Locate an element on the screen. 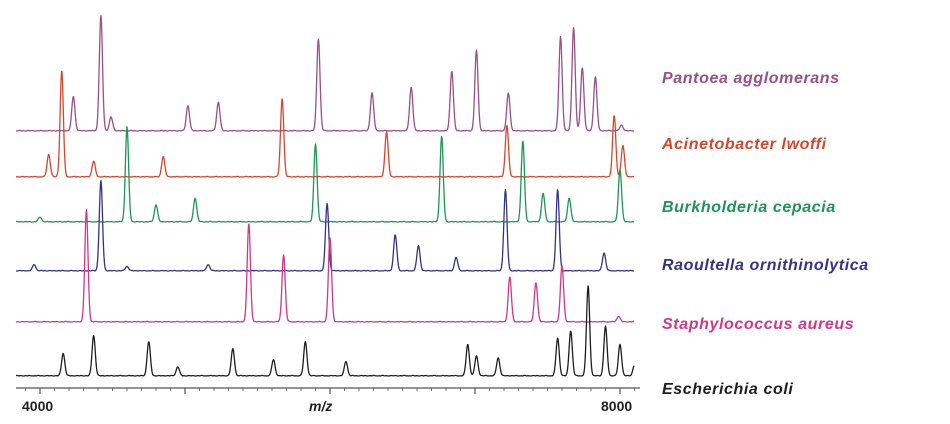 The width and height of the screenshot is (950, 424). x-axis-title: m/z is located at coordinates (321, 406).